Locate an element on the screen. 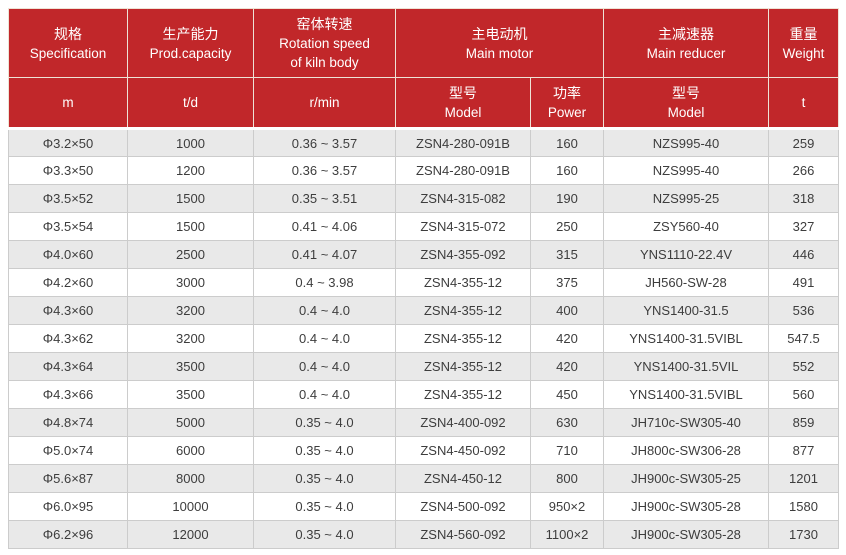 The width and height of the screenshot is (846, 555). reducer-model-cell: YNS1400-31.5VIL is located at coordinates (686, 366).